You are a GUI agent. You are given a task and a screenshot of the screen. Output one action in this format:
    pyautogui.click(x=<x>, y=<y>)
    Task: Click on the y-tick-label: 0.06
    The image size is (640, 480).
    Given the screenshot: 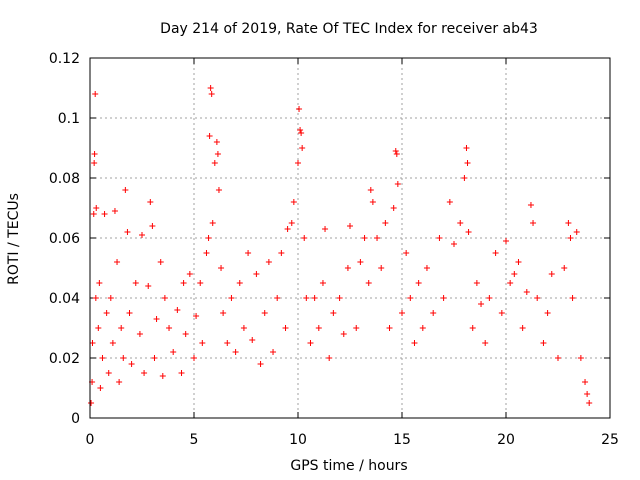 What is the action you would take?
    pyautogui.click(x=64, y=239)
    